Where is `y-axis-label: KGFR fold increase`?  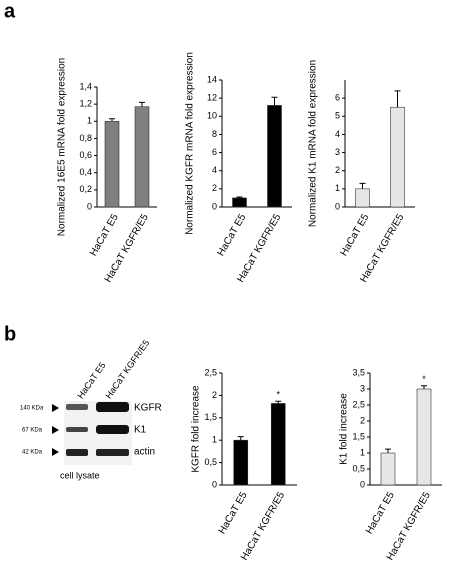 y-axis-label: KGFR fold increase is located at coordinates (196, 429).